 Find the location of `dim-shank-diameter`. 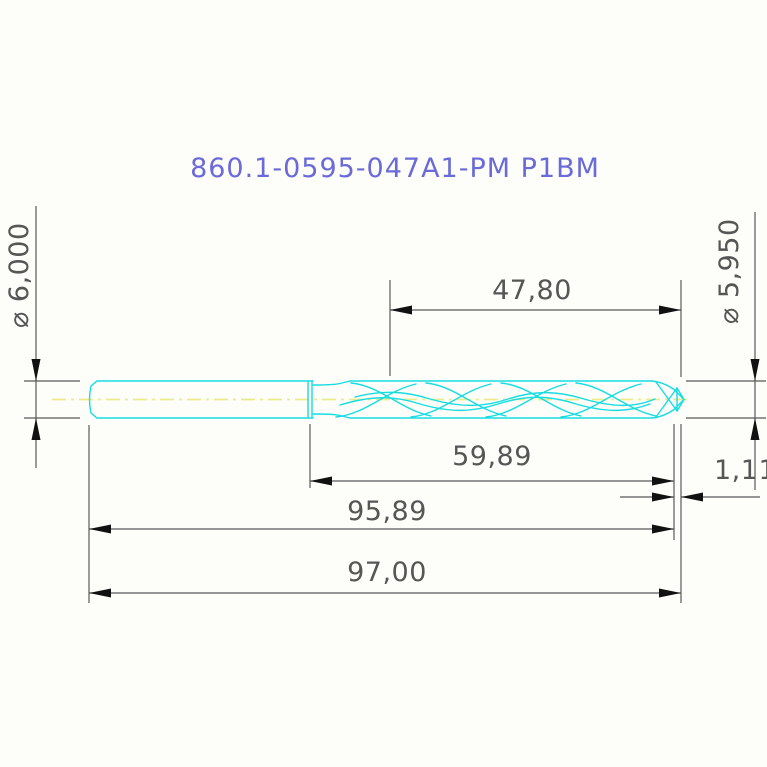

dim-shank-diameter is located at coordinates (52, 337).